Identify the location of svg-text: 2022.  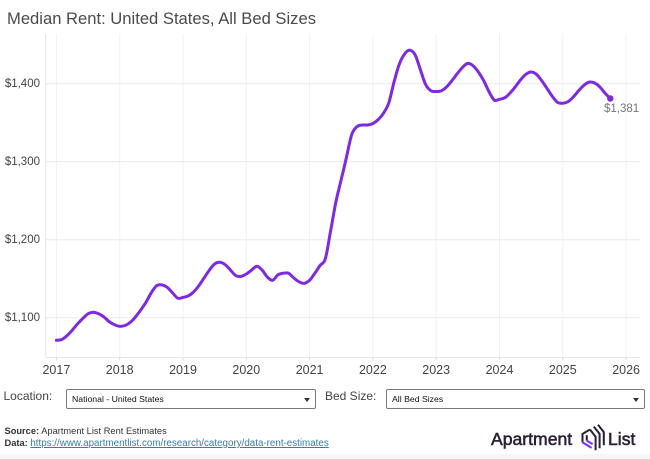
(373, 370).